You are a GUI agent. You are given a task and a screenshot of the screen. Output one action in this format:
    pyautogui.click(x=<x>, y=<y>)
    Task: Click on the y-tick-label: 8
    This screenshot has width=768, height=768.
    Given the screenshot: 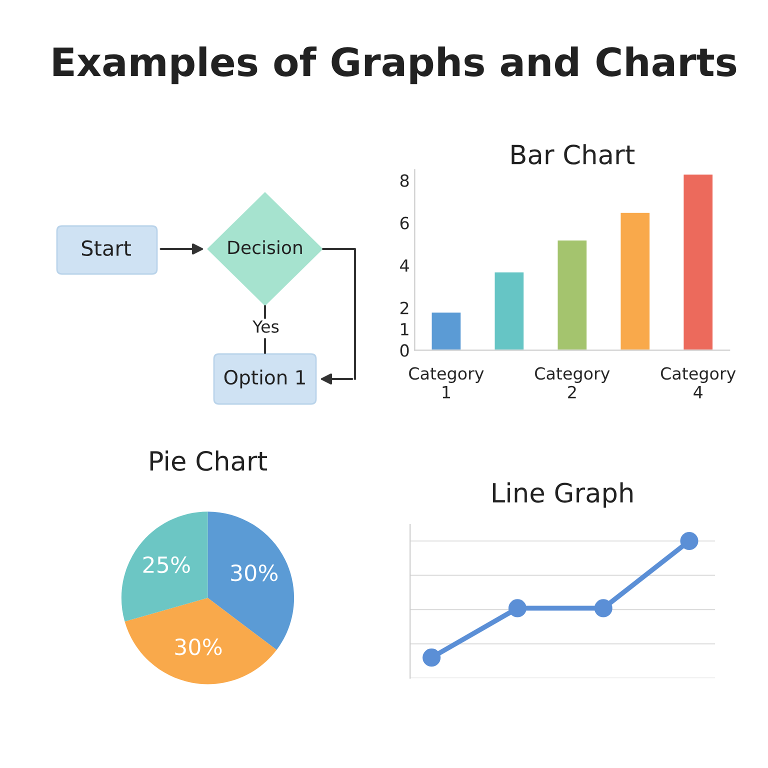 What is the action you would take?
    pyautogui.click(x=404, y=180)
    